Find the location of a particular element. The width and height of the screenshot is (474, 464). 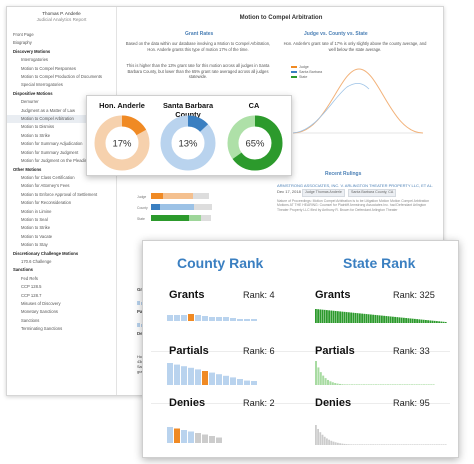

donut-value: 13% is located at coordinates (188, 144).